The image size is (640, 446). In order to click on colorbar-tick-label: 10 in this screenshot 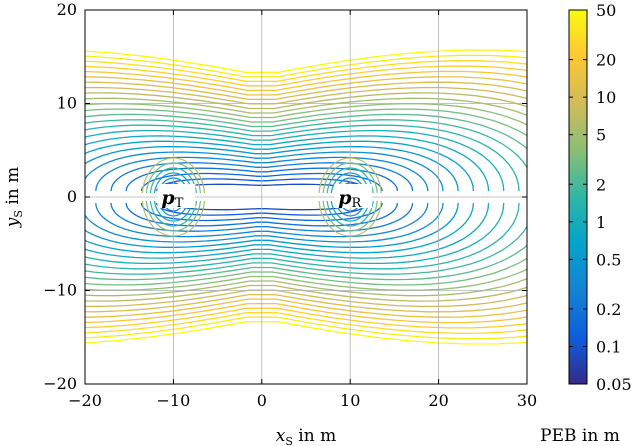, I will do `click(606, 97)`.